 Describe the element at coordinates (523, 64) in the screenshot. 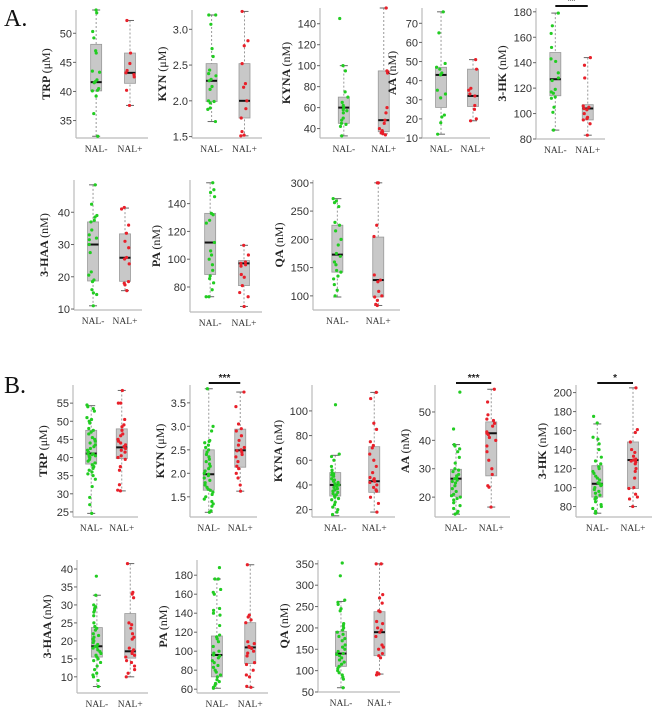

I see `y-tick-label: 140` at that location.